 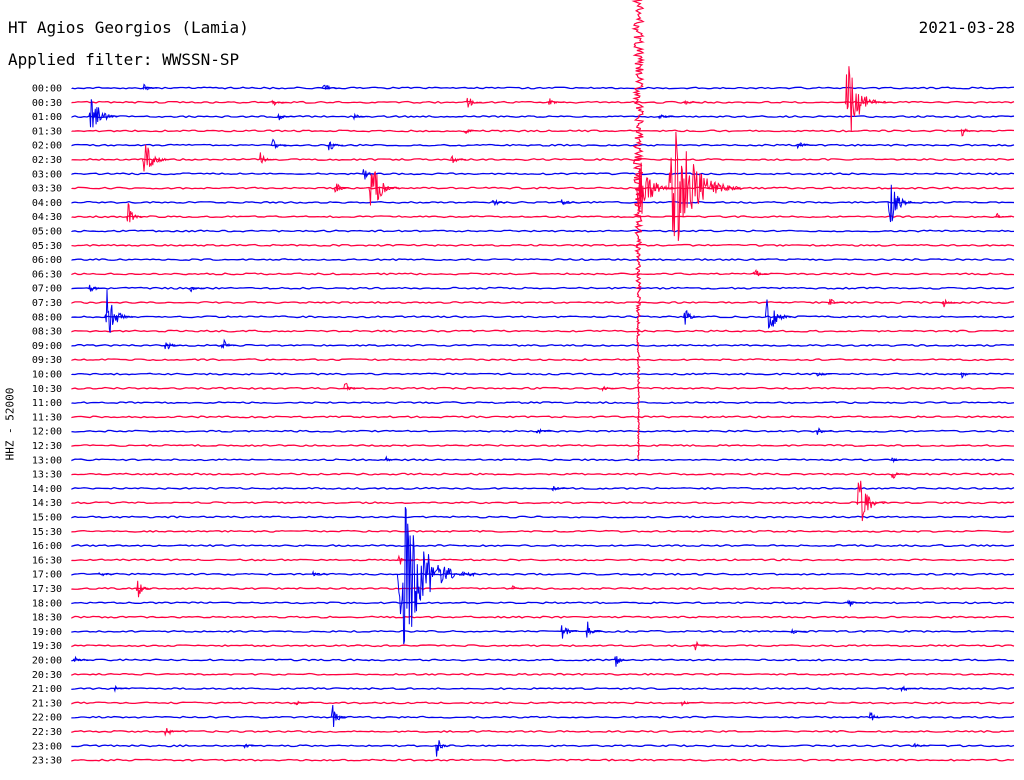 What do you see at coordinates (47, 489) in the screenshot?
I see `tick-label: 14:00` at bounding box center [47, 489].